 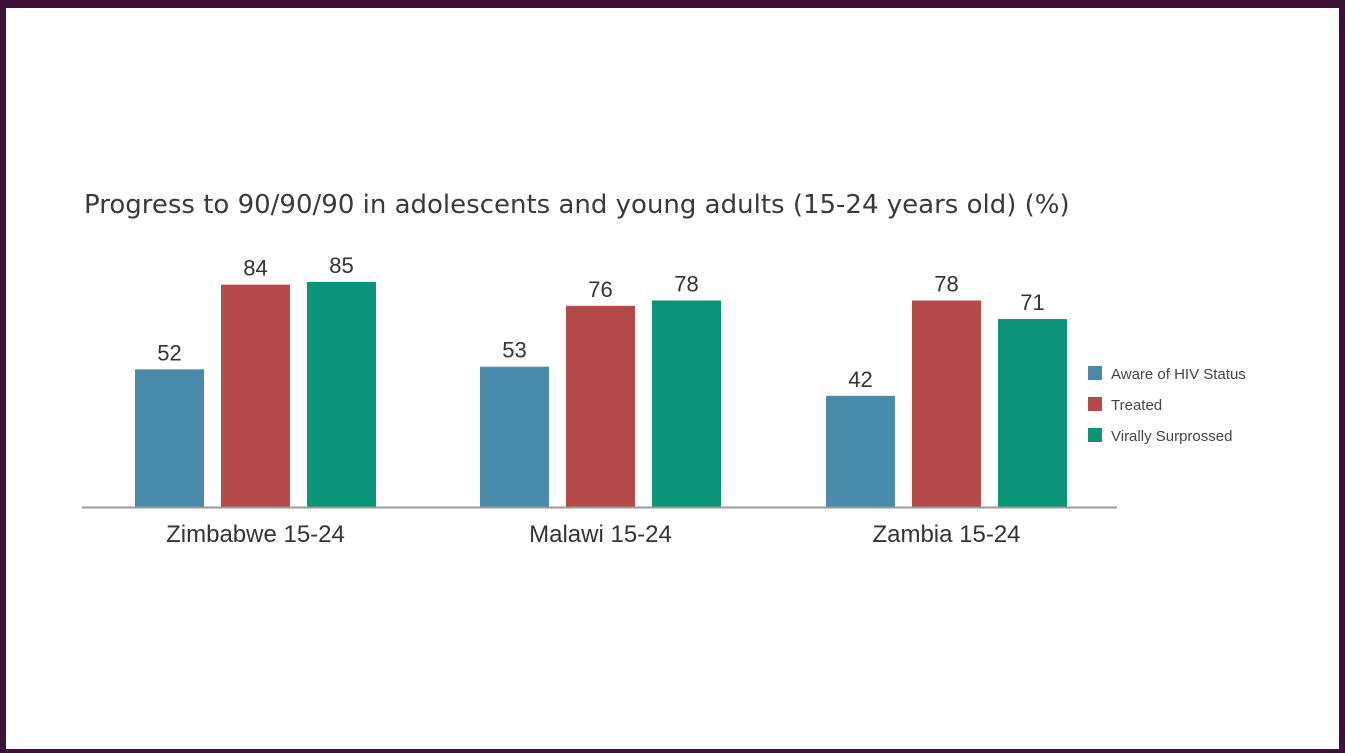 What do you see at coordinates (946, 284) in the screenshot?
I see `data-label-2-1: 78` at bounding box center [946, 284].